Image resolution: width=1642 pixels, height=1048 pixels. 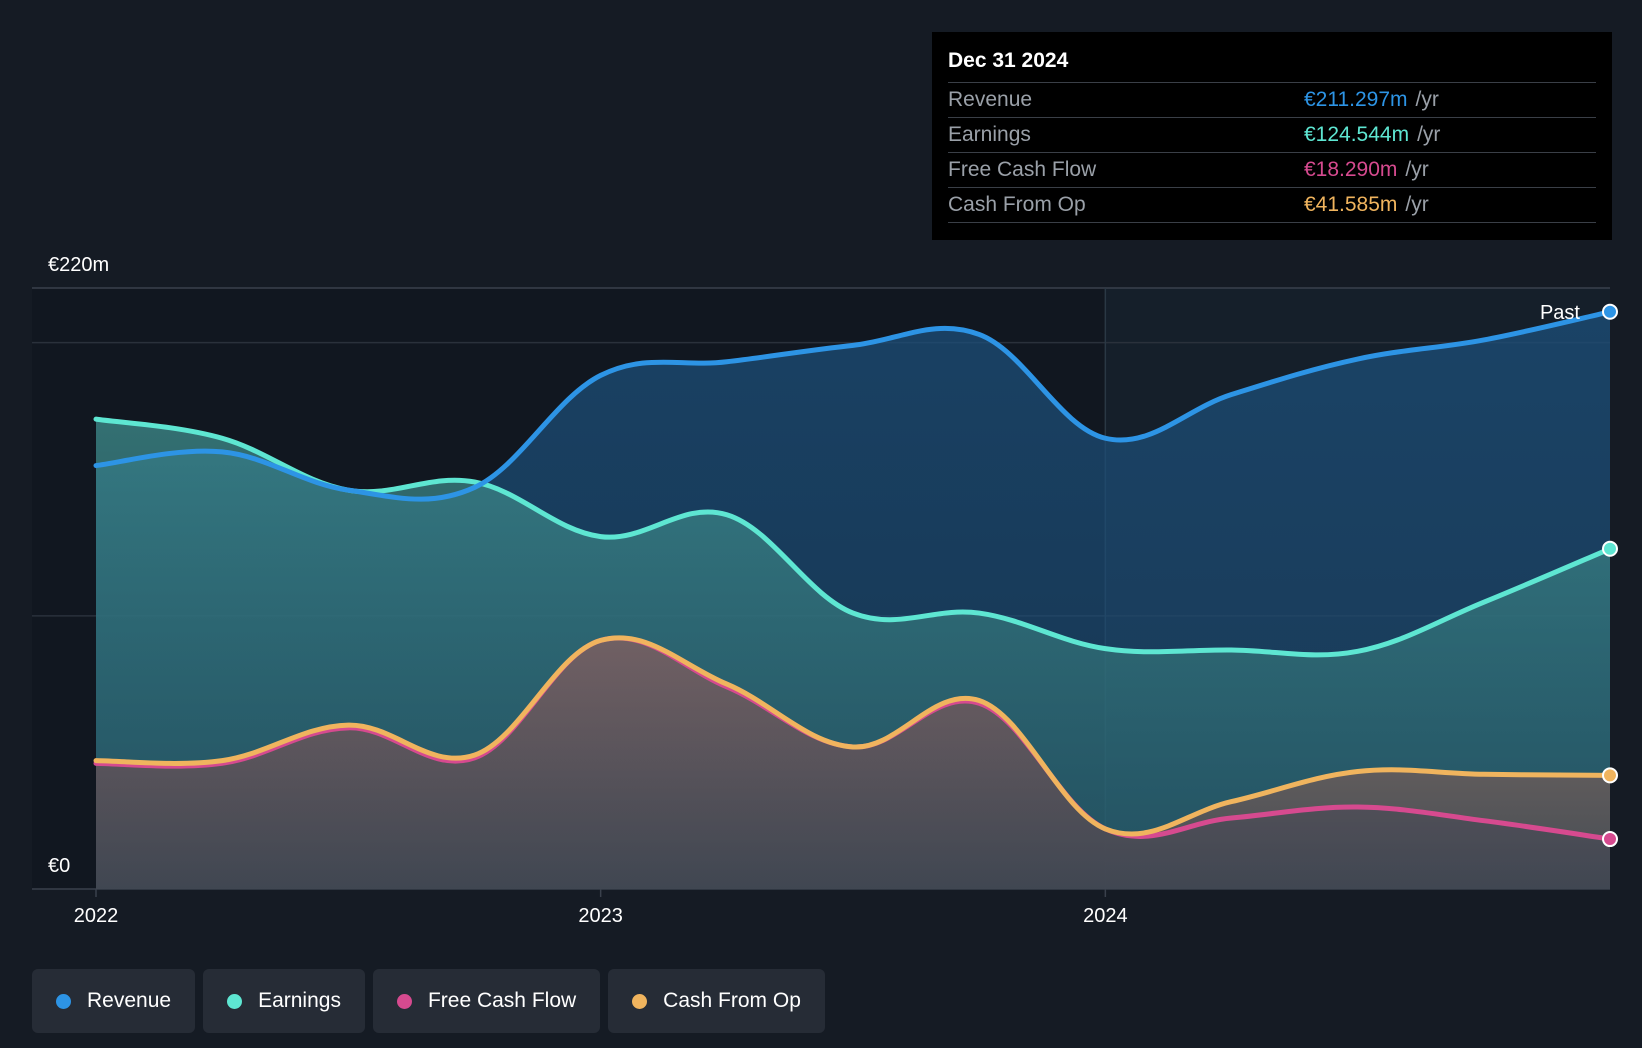 I want to click on legend-item-earnings: Earnings, so click(x=284, y=1001).